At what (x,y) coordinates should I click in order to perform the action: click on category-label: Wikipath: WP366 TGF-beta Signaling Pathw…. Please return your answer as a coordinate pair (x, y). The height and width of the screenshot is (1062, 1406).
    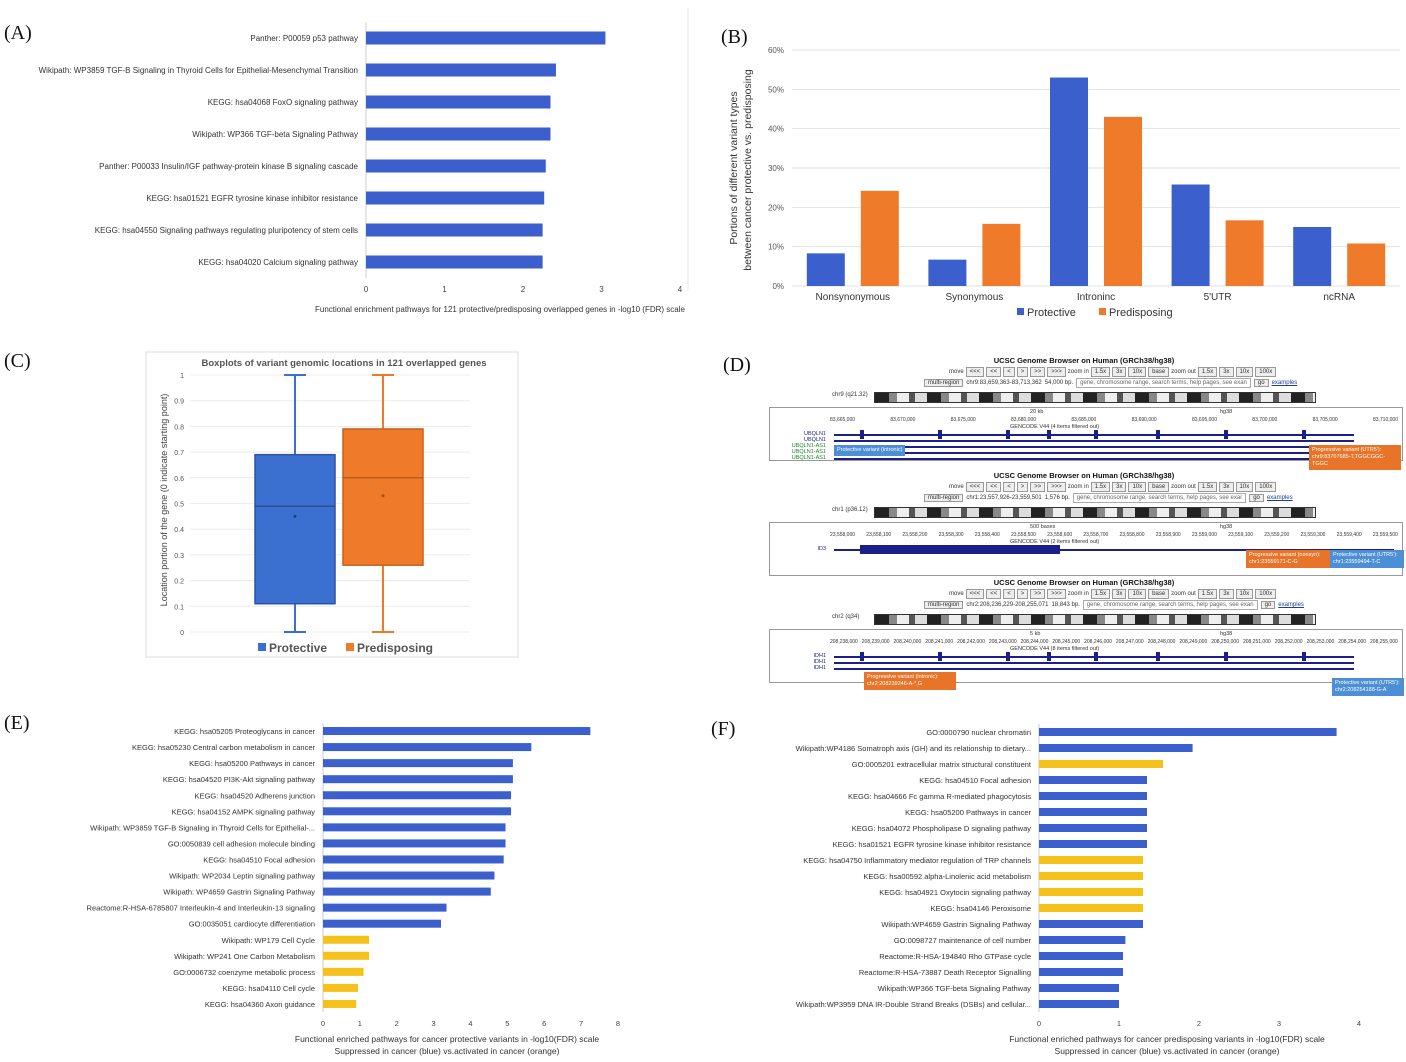
    Looking at the image, I should click on (275, 134).